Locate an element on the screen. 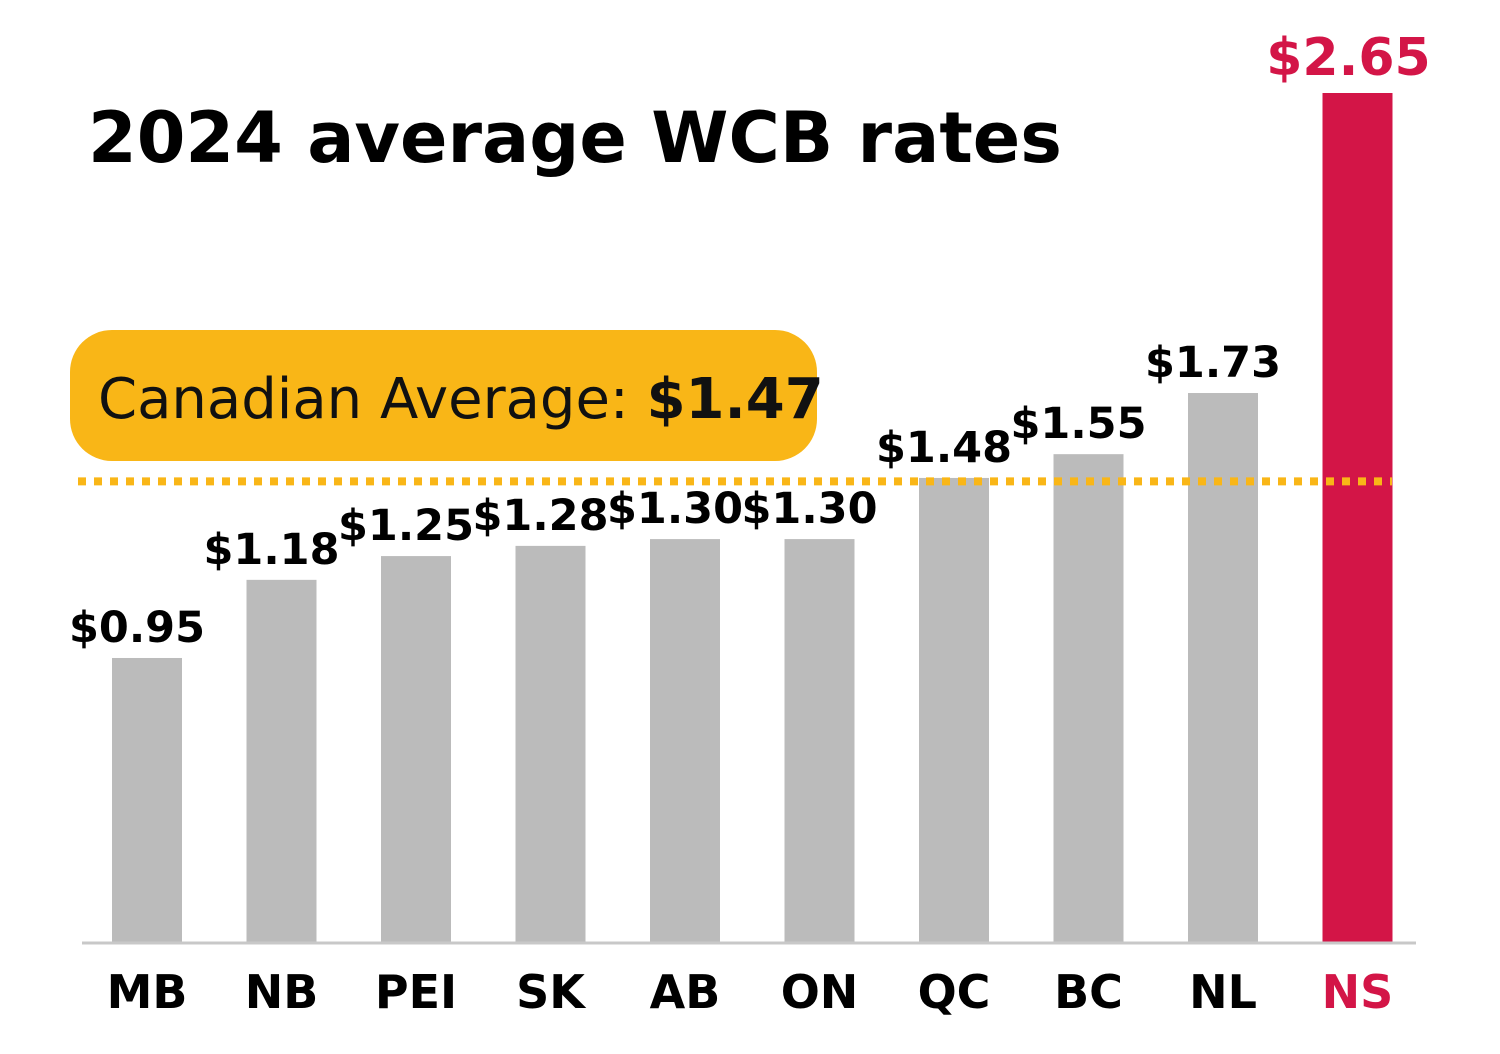 The width and height of the screenshot is (1500, 1054). average-label: Canadian Average: $1.47 is located at coordinates (461, 399).